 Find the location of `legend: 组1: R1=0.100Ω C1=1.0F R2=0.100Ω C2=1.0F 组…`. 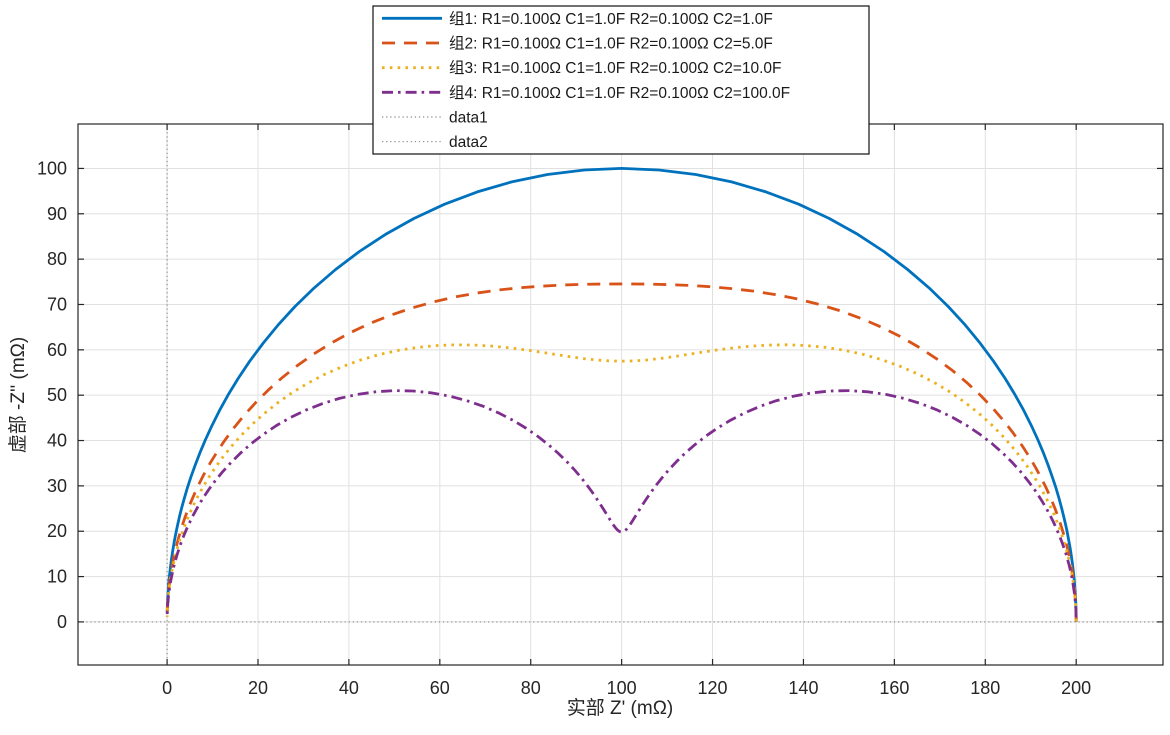

legend: 组1: R1=0.100Ω C1=1.0F R2=0.100Ω C2=1.0F 组… is located at coordinates (621, 80).